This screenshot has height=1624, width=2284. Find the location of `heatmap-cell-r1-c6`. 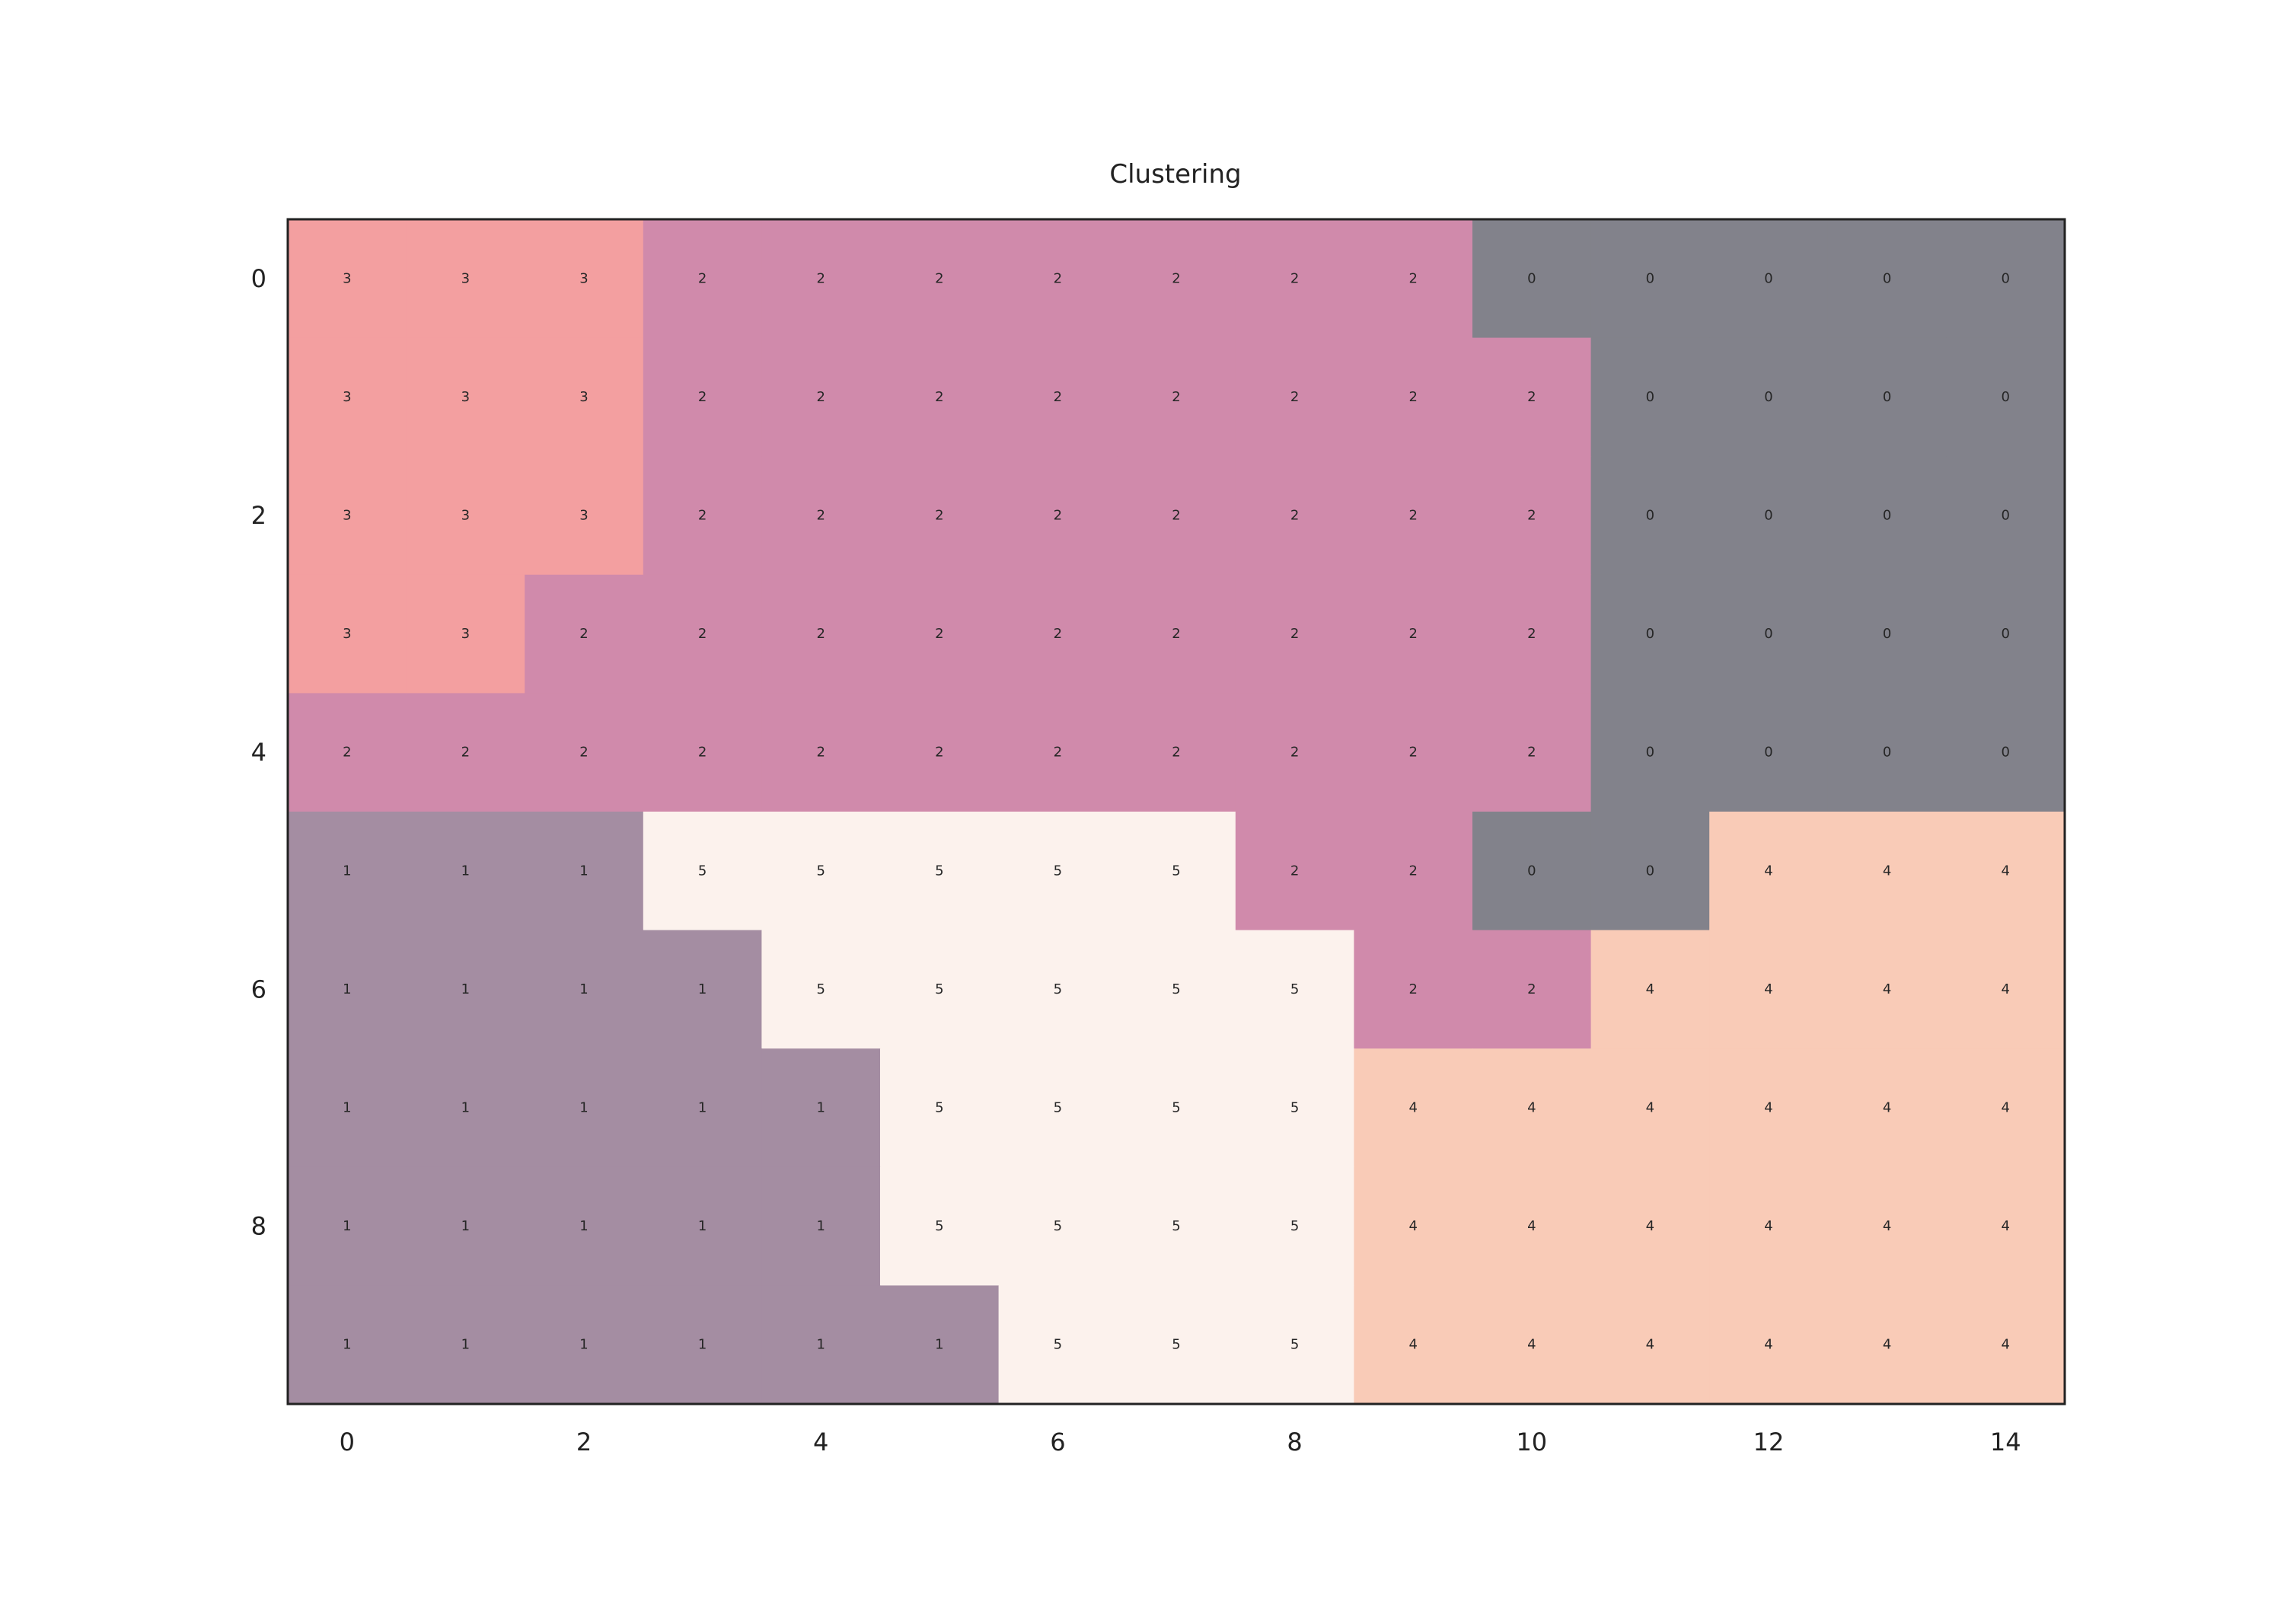

heatmap-cell-r1-c6 is located at coordinates (1058, 397).